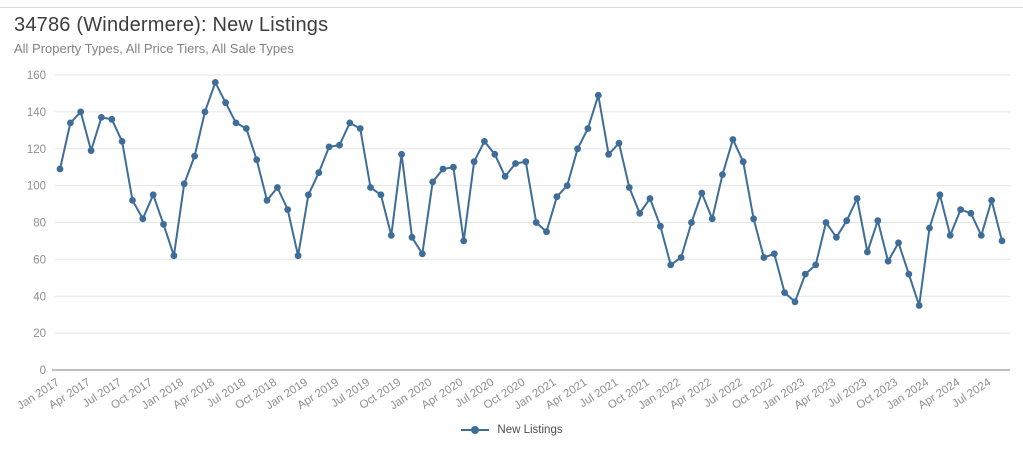  Describe the element at coordinates (171, 25) in the screenshot. I see `page-title: 34786 (Windermere): New Listings` at that location.